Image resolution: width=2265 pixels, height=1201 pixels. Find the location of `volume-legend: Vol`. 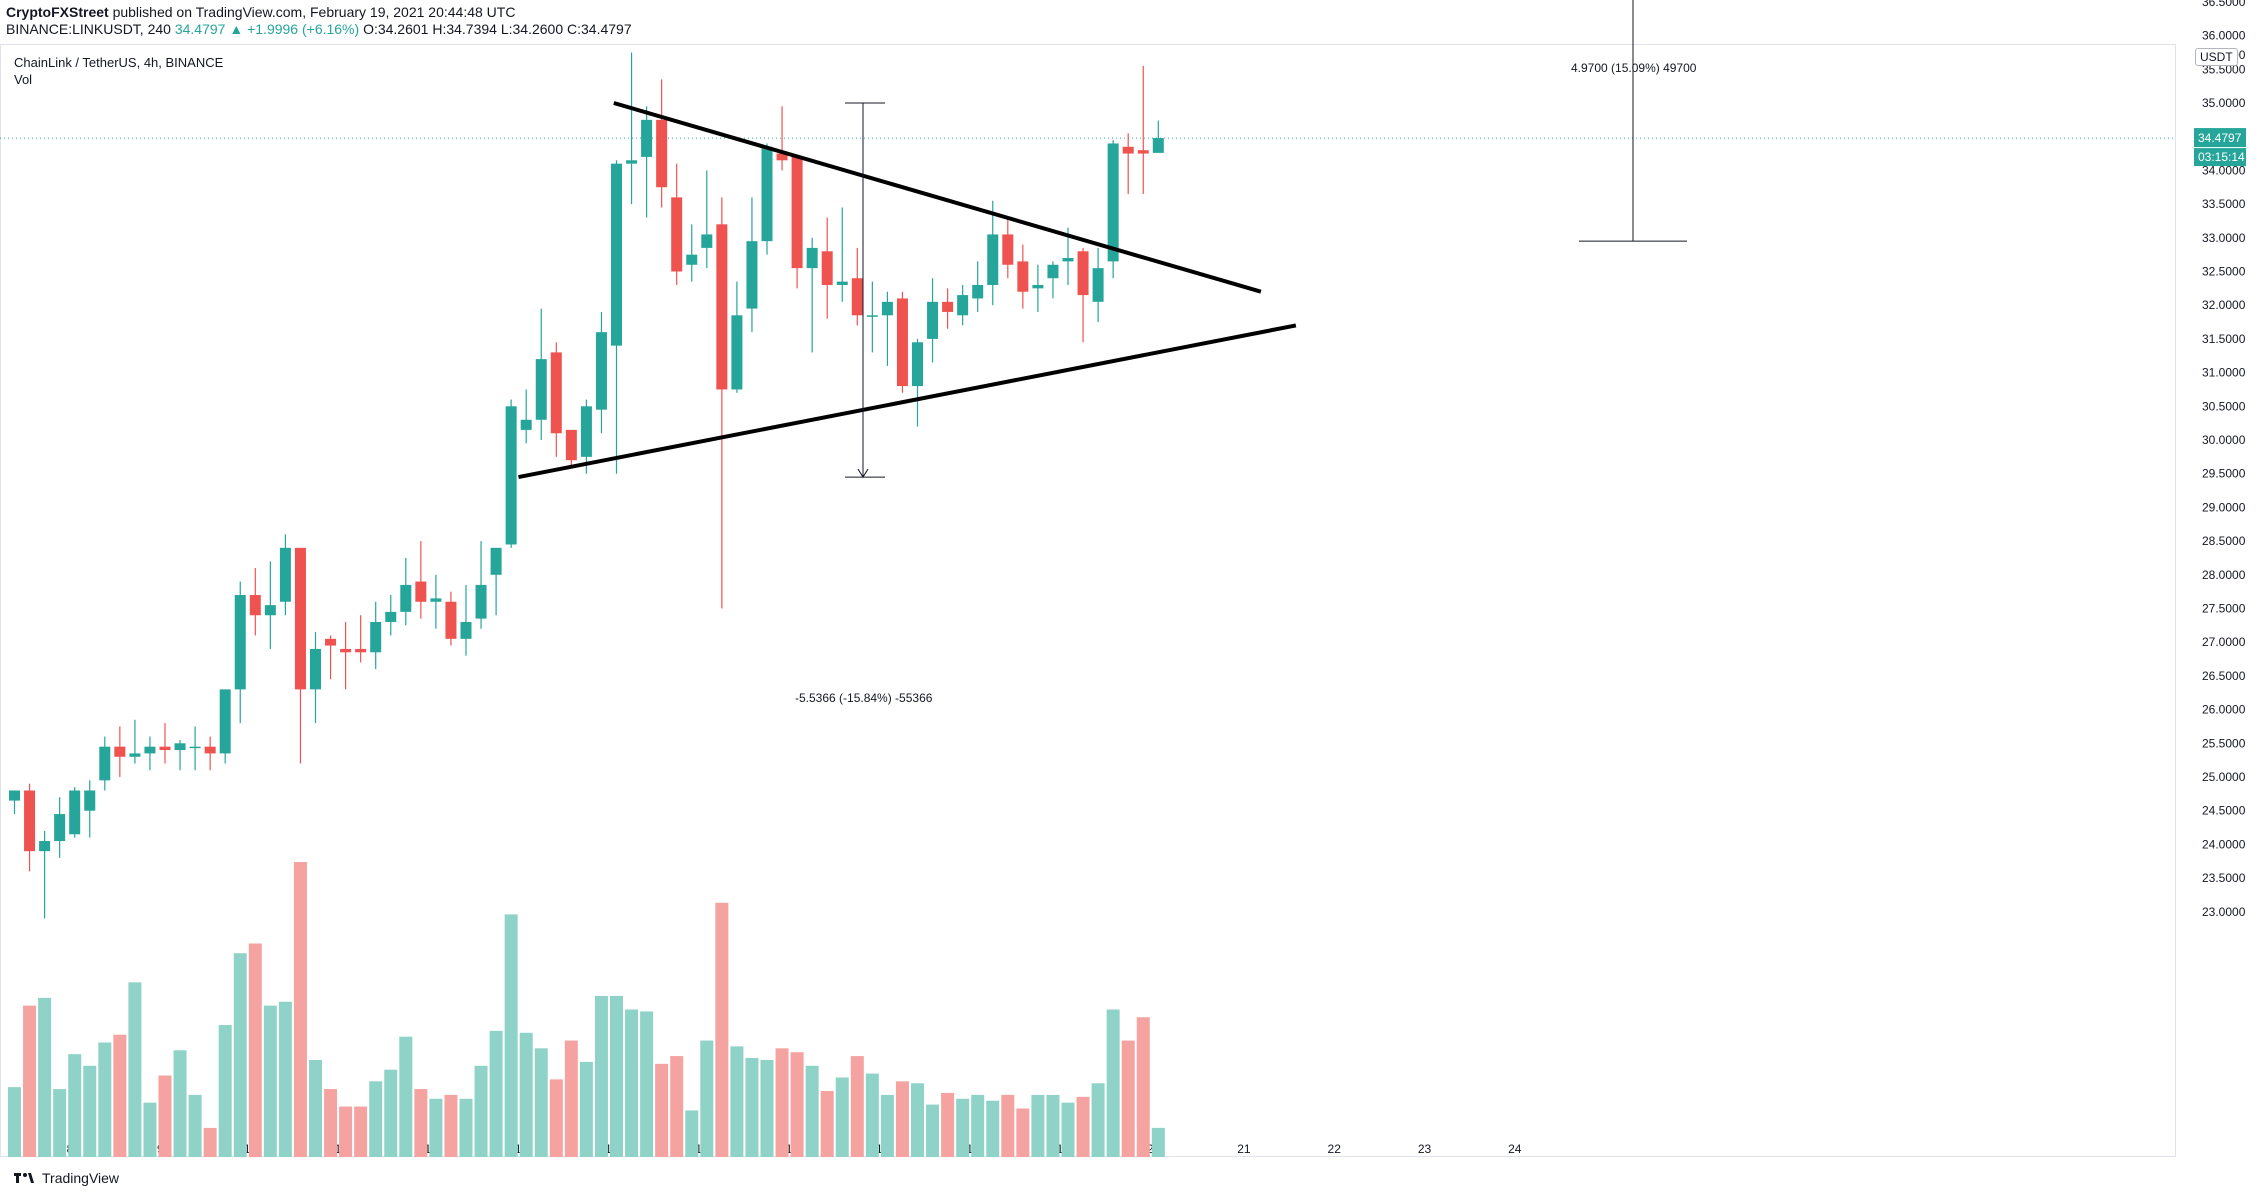

volume-legend: Vol is located at coordinates (23, 79).